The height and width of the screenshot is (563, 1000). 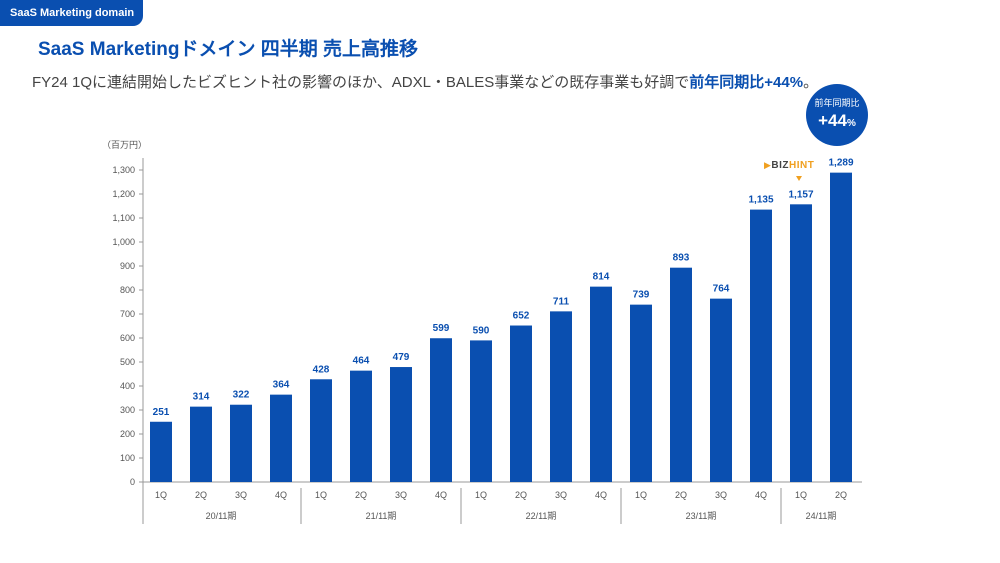 What do you see at coordinates (127, 410) in the screenshot?
I see `y-tick-label: 300` at bounding box center [127, 410].